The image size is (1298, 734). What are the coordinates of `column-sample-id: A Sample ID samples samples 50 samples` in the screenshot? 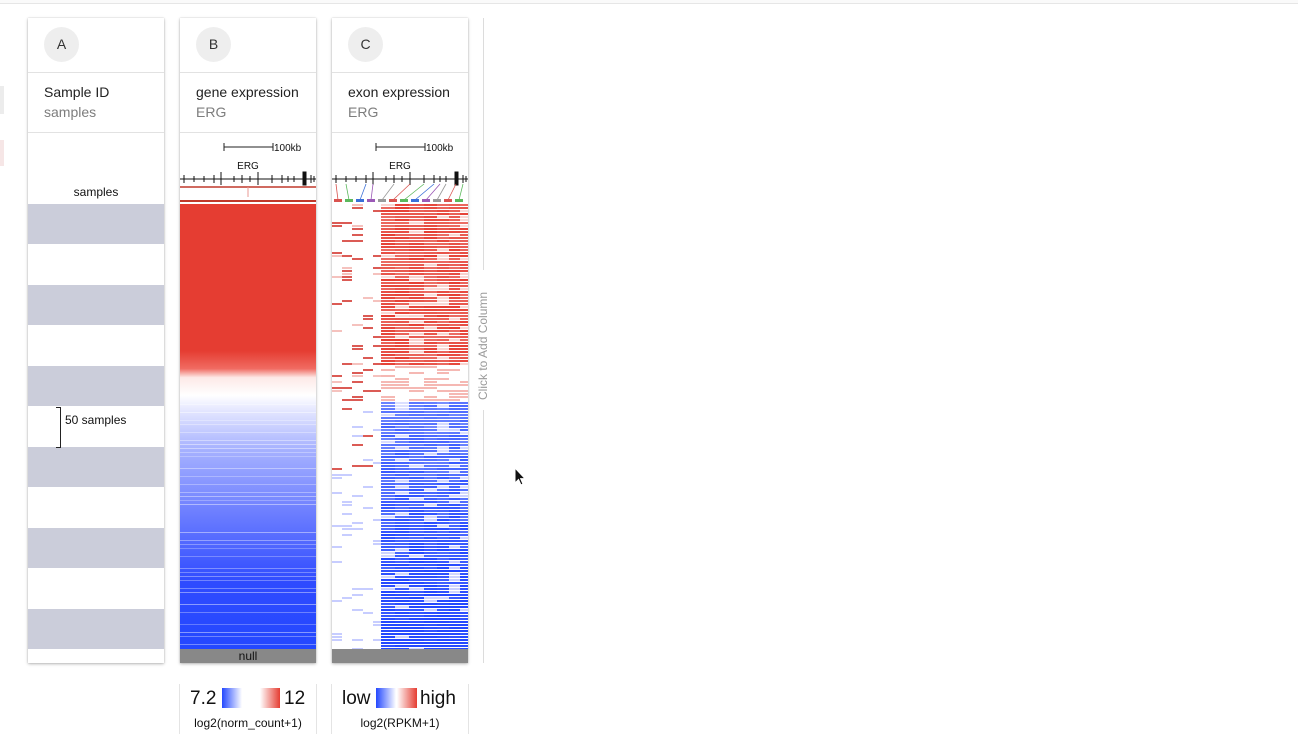 It's located at (96, 340).